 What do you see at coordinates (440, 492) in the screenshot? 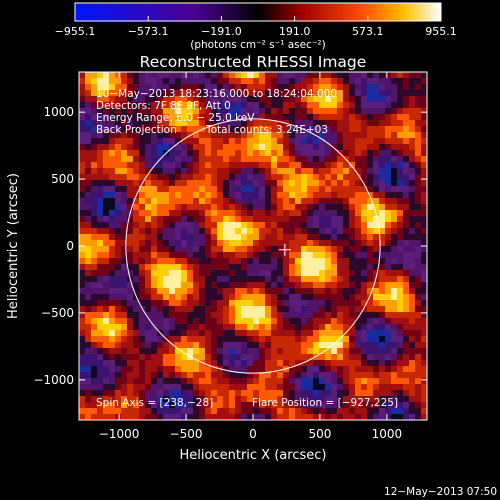
I see `footer-timestamp: 12−May−2013 07:50` at bounding box center [440, 492].